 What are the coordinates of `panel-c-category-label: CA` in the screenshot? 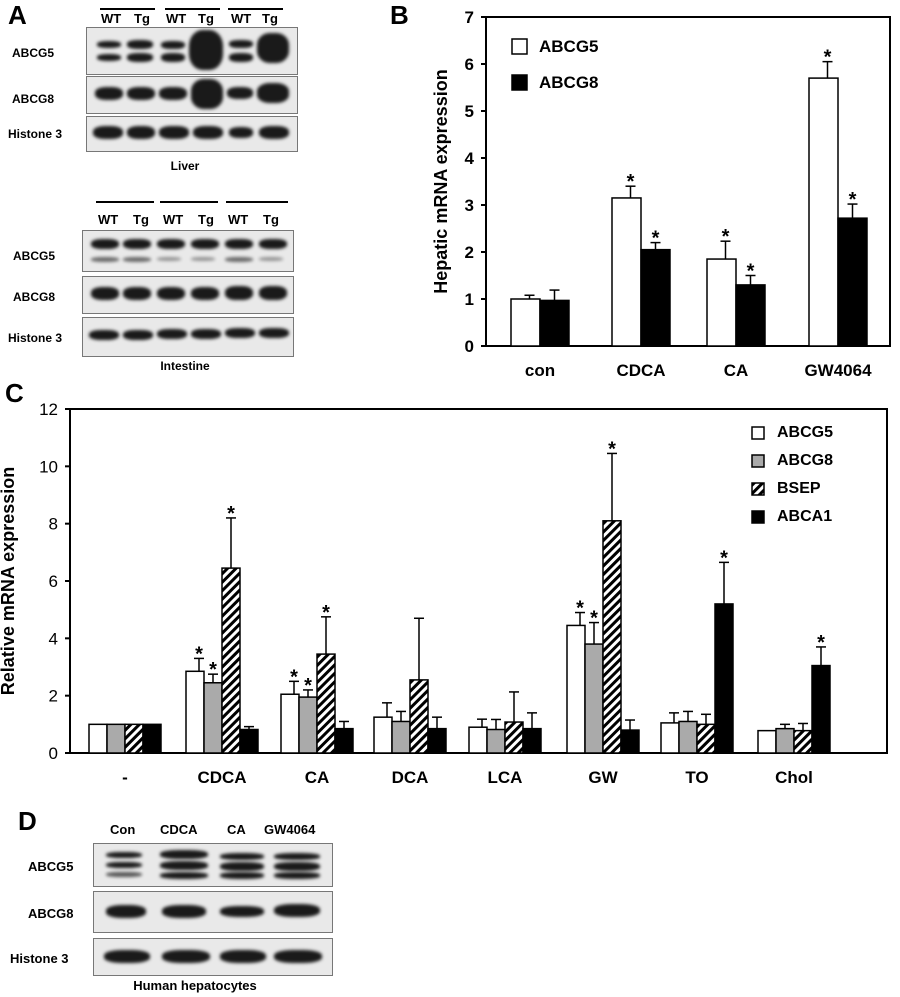 It's located at (317, 777).